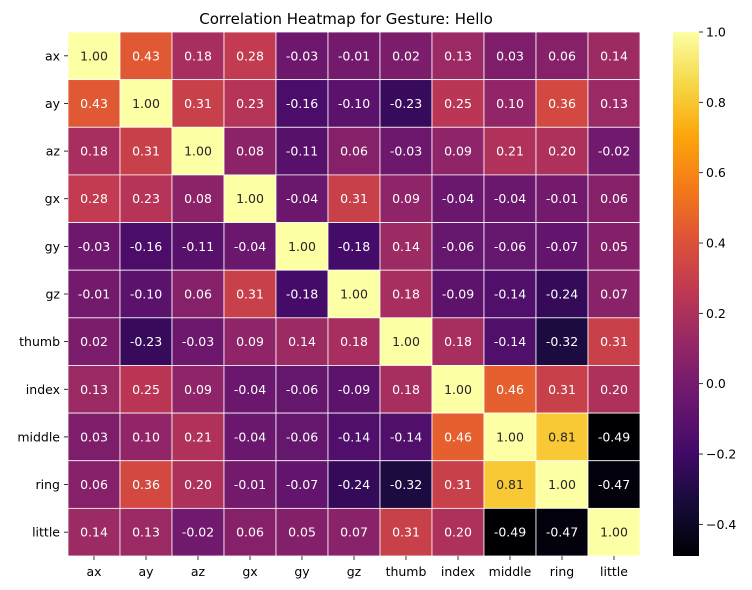 This screenshot has height=590, width=752. Describe the element at coordinates (94, 198) in the screenshot. I see `cell-value-label: 0.28` at that location.